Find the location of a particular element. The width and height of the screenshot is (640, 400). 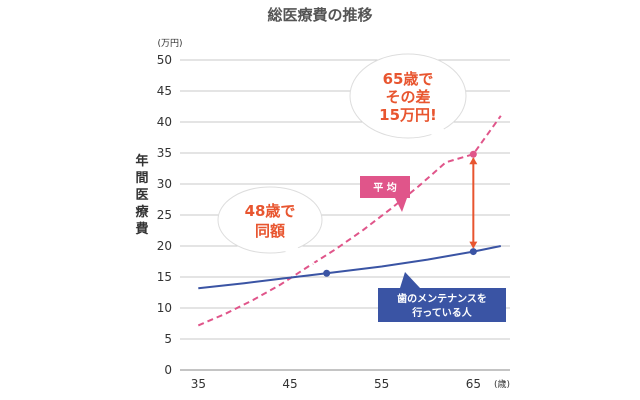

y-tick-15: 15 is located at coordinates (164, 277).